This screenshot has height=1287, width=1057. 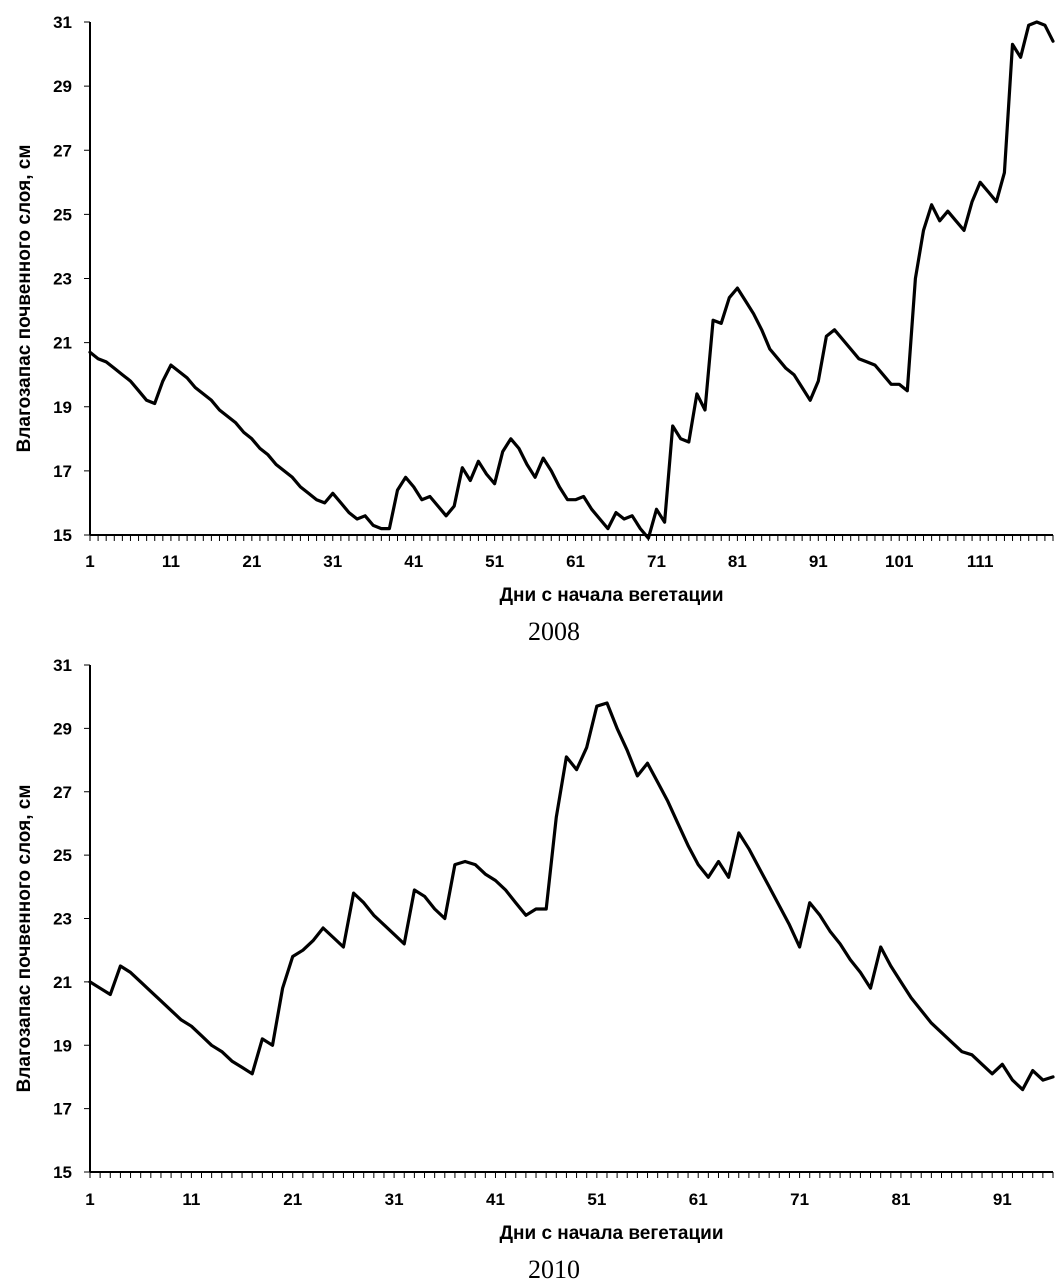 What do you see at coordinates (554, 631) in the screenshot?
I see `chart-caption: 2008` at bounding box center [554, 631].